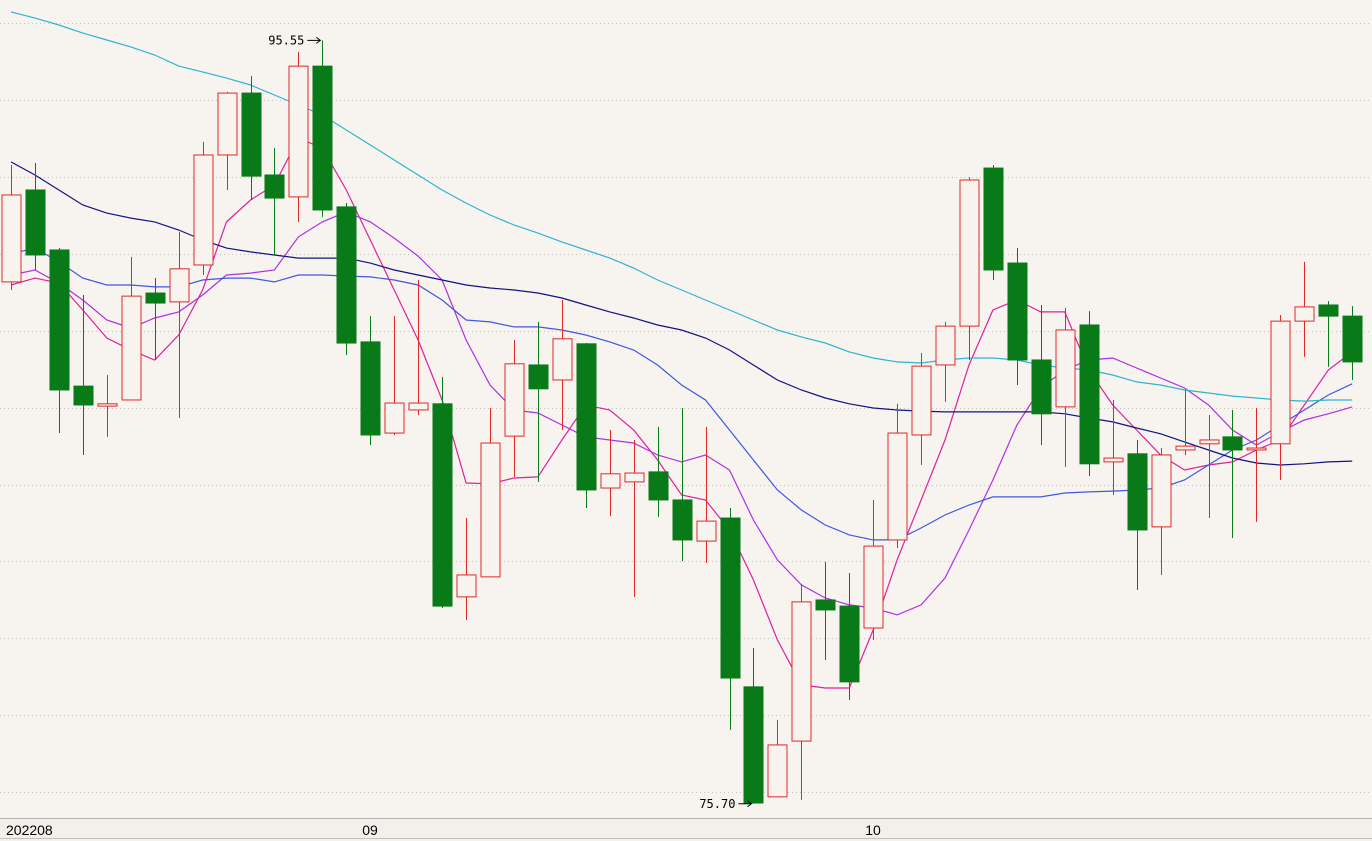  What do you see at coordinates (370, 830) in the screenshot?
I see `x-tick-label: 09` at bounding box center [370, 830].